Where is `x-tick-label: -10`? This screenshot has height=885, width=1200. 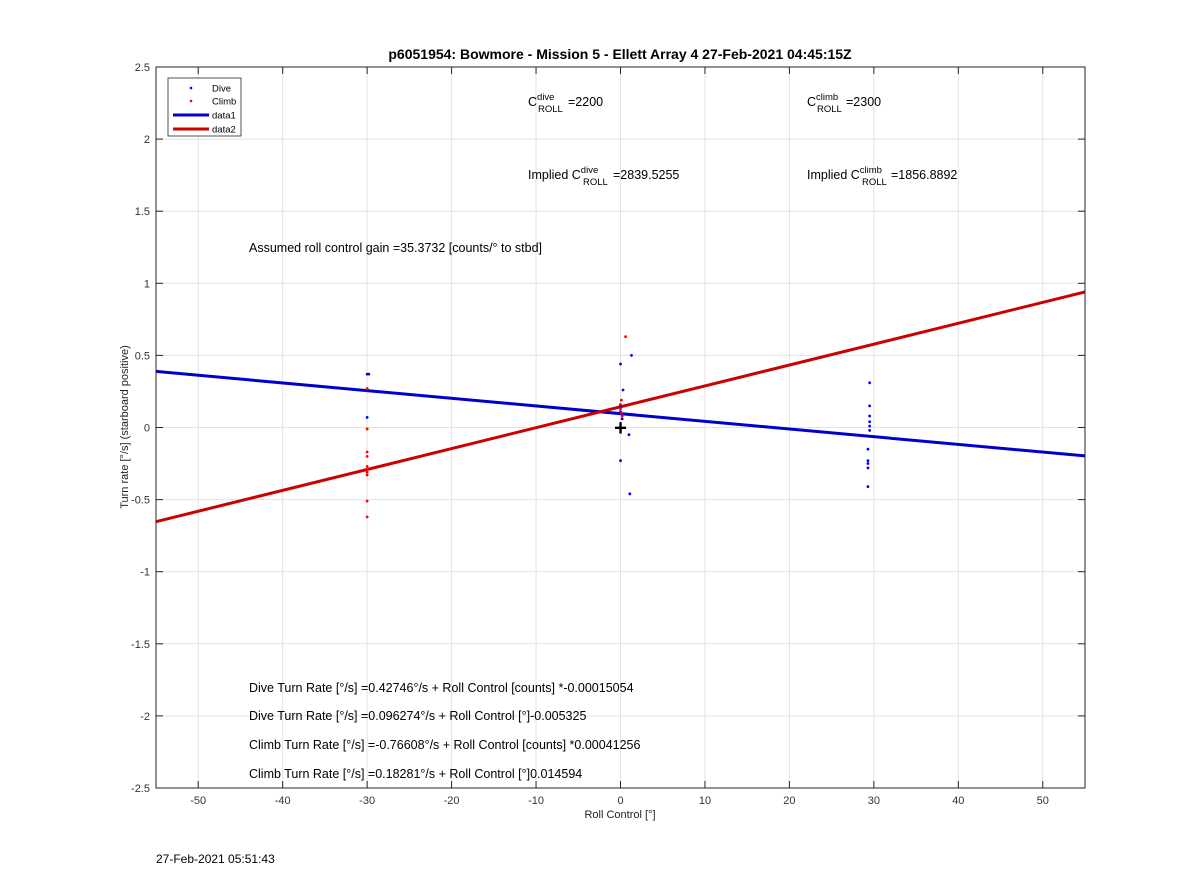 x-tick-label: -10 is located at coordinates (536, 801).